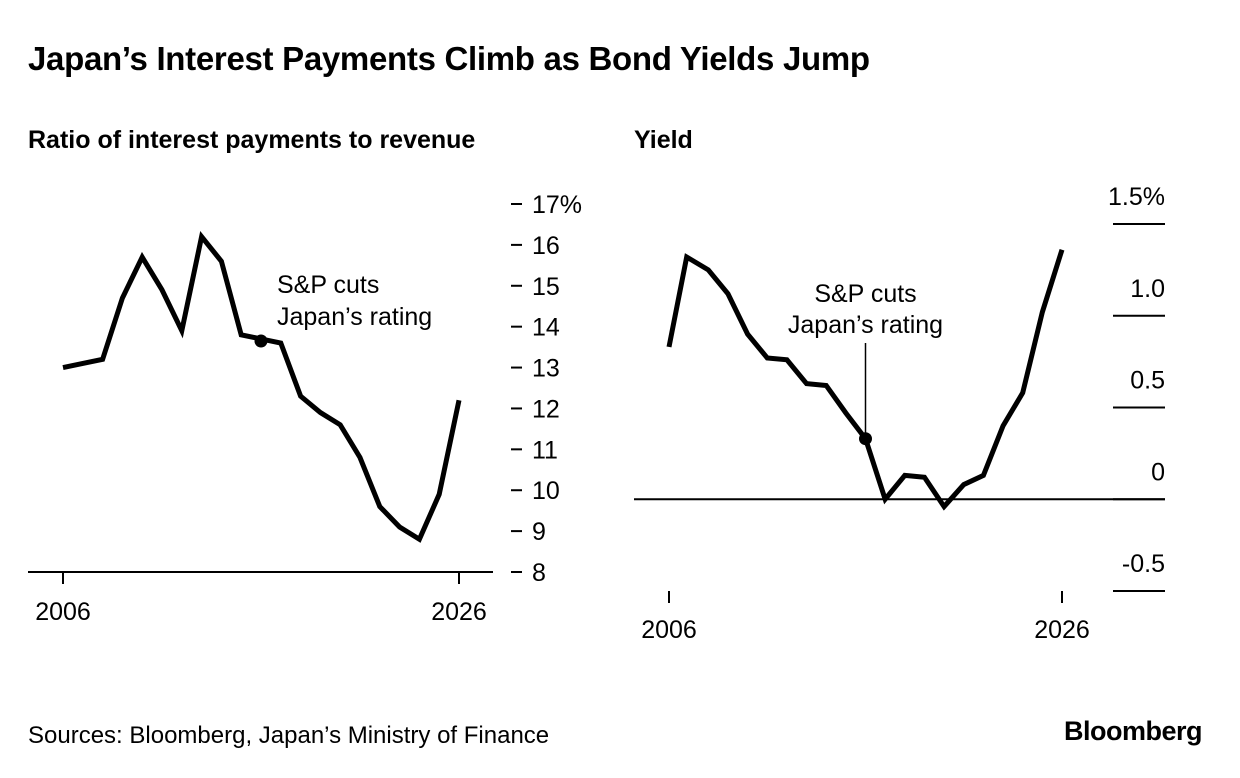 This screenshot has width=1240, height=778. I want to click on left-chart-title: Ratio of interest payments to revenue, so click(252, 140).